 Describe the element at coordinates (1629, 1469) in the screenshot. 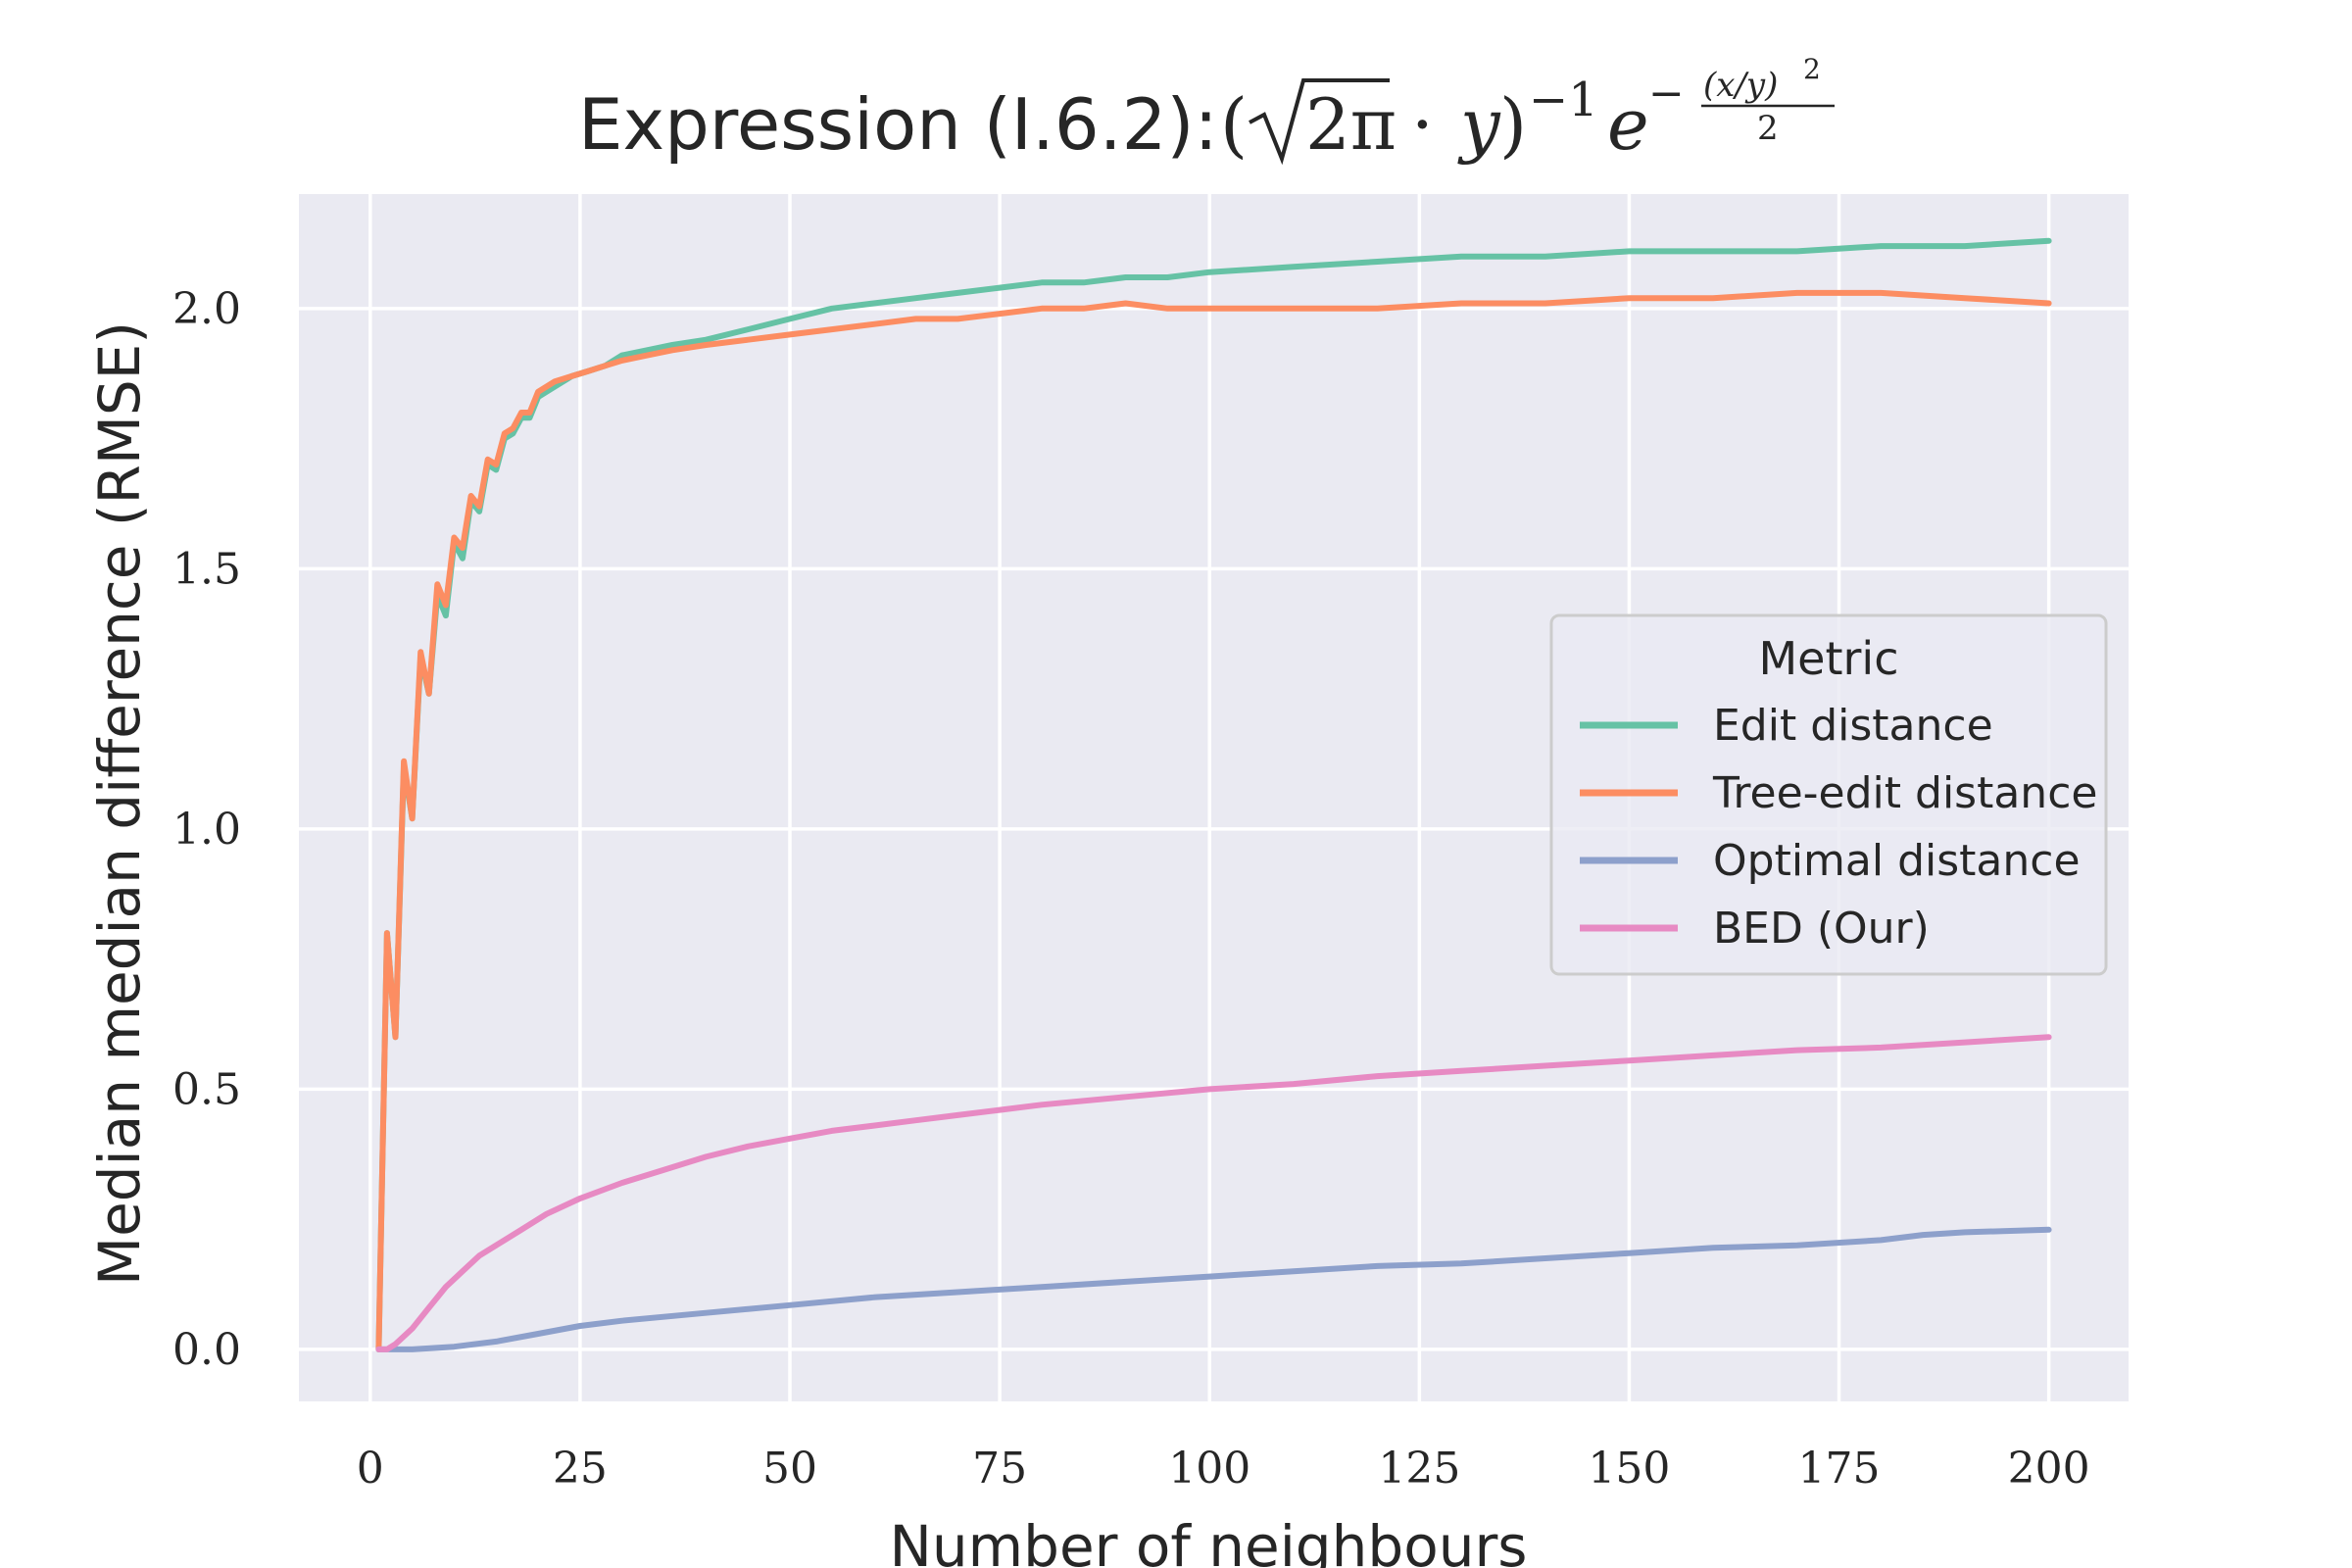

I see `x-tick-label: 150` at that location.